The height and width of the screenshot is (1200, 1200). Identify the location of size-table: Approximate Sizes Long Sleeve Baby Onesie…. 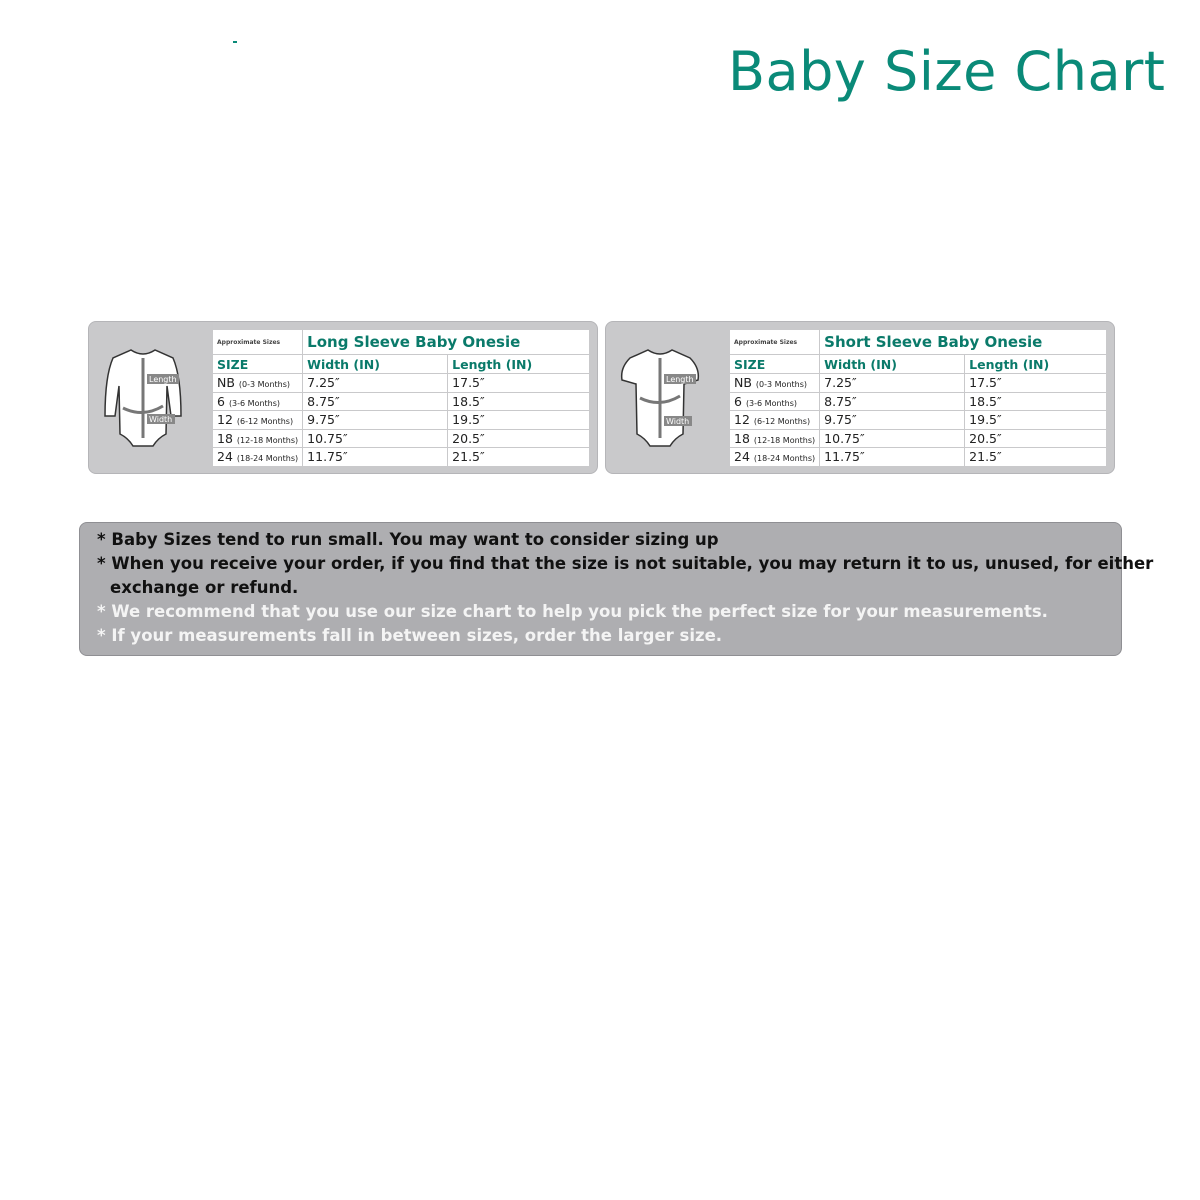
(400, 398).